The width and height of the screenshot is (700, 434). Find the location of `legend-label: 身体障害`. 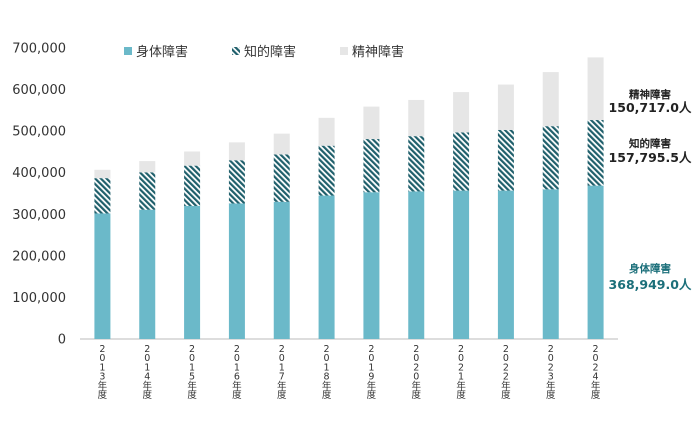

legend-label: 身体障害 is located at coordinates (162, 52).